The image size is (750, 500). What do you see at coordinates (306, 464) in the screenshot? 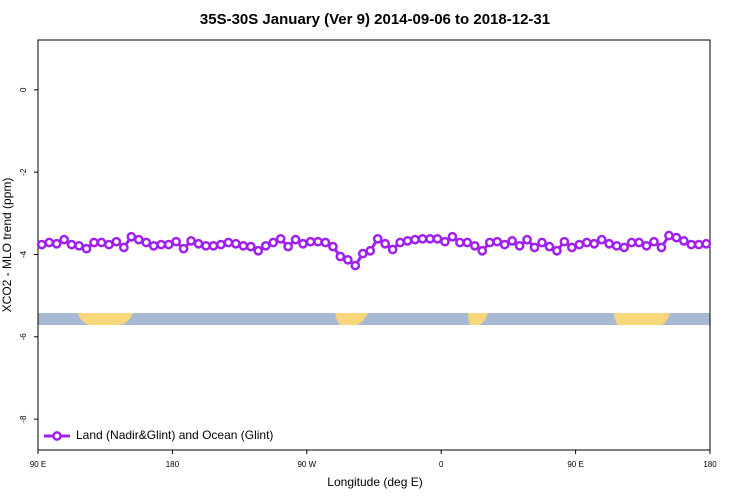
I see `x-tick-label: 90 W` at bounding box center [306, 464].